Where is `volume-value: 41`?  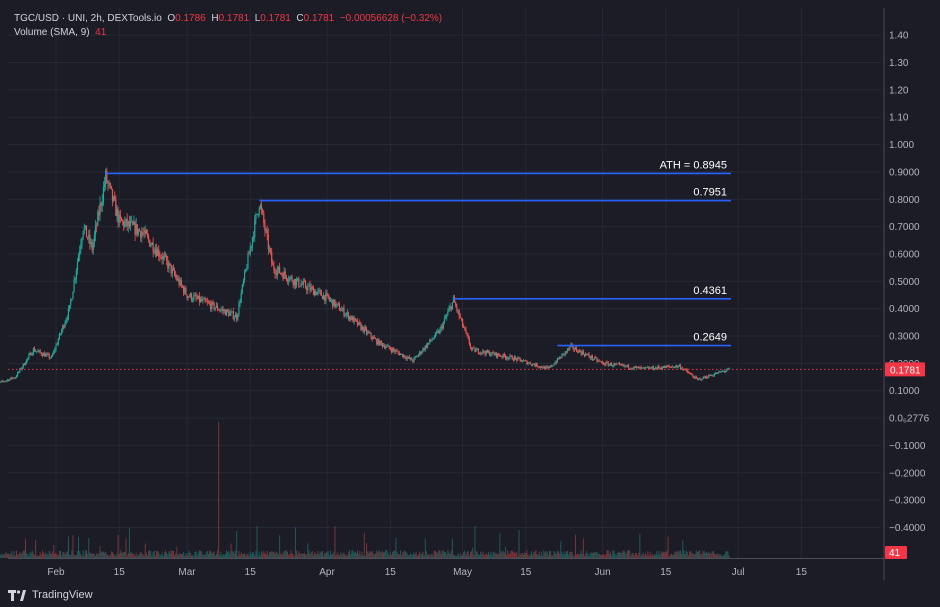
volume-value: 41 is located at coordinates (101, 32).